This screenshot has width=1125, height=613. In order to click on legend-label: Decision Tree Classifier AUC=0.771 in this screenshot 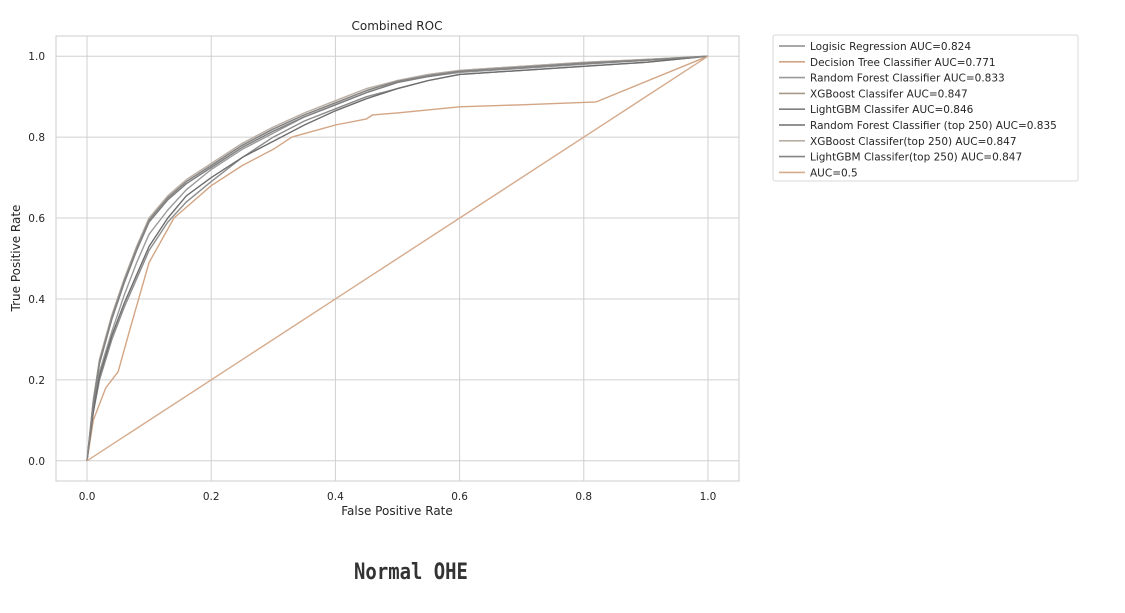, I will do `click(903, 63)`.